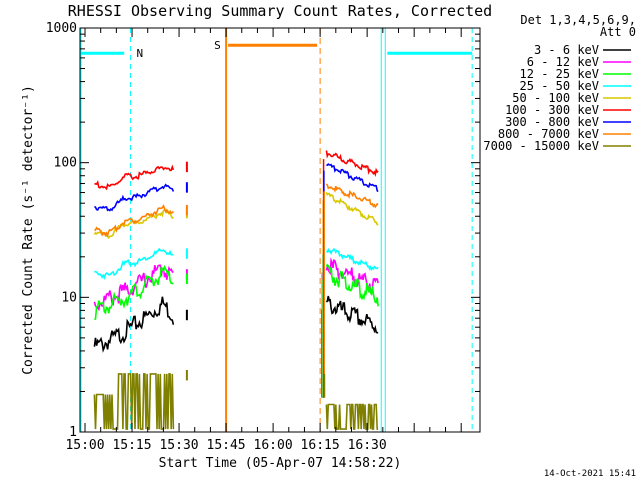  What do you see at coordinates (563, 62) in the screenshot?
I see `legend-label: 6 - 12 keV` at bounding box center [563, 62].